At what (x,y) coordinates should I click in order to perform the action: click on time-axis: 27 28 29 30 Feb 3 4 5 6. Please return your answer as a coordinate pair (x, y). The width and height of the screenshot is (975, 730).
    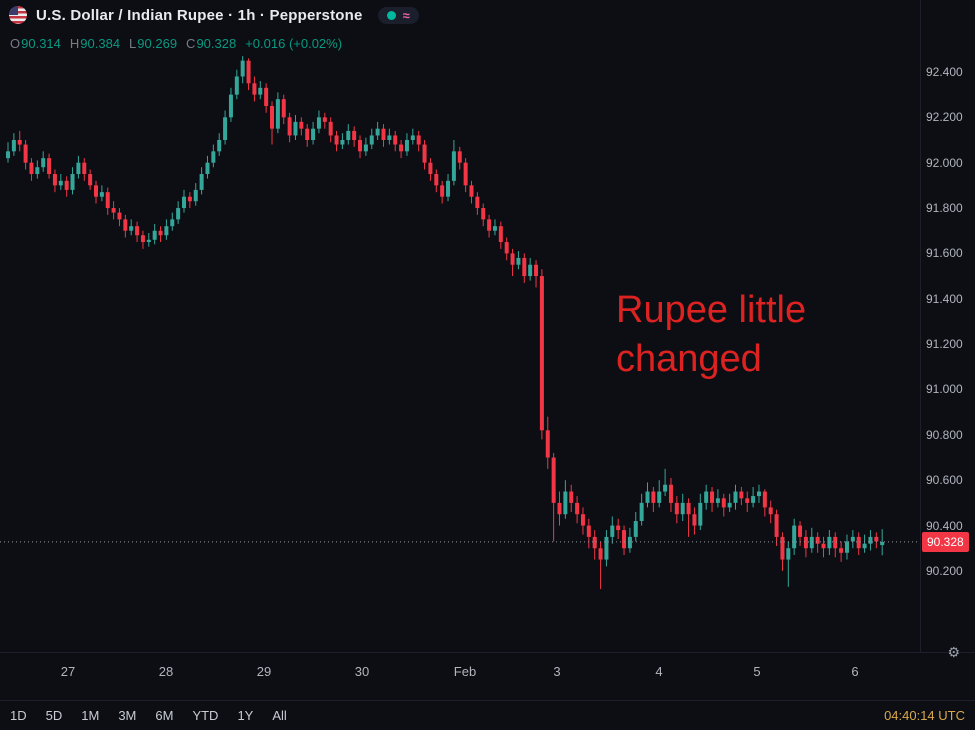
    Looking at the image, I should click on (487, 676).